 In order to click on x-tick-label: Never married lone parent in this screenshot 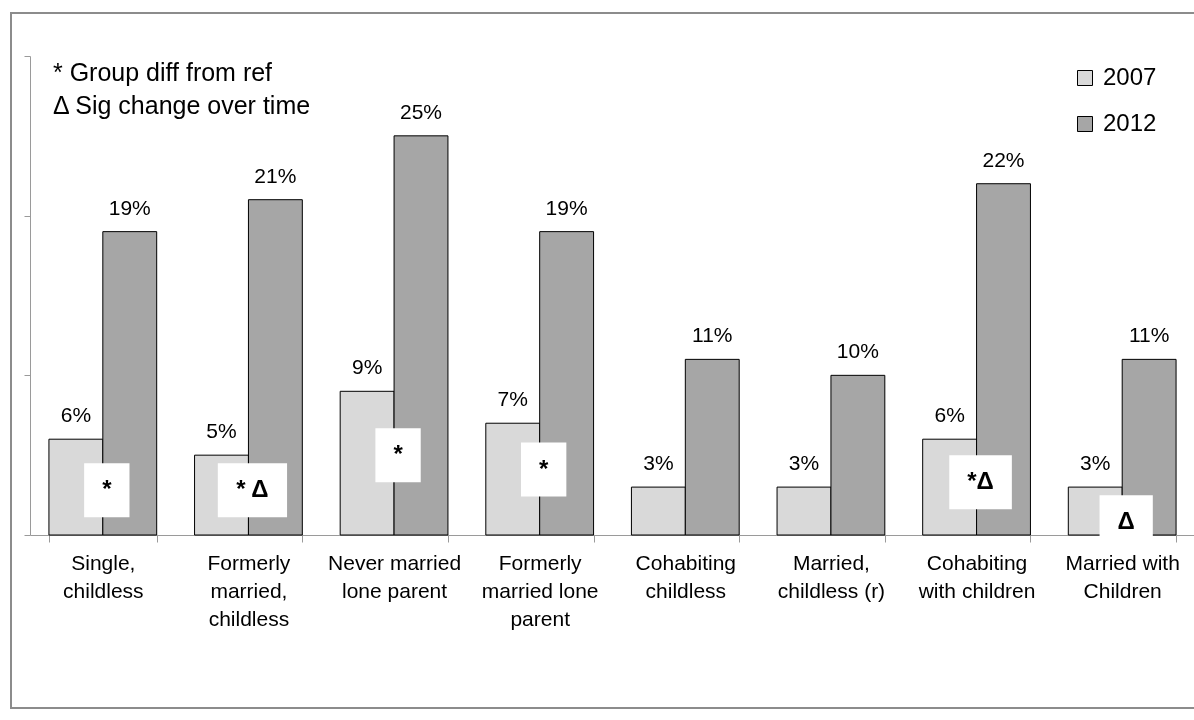, I will do `click(395, 576)`.